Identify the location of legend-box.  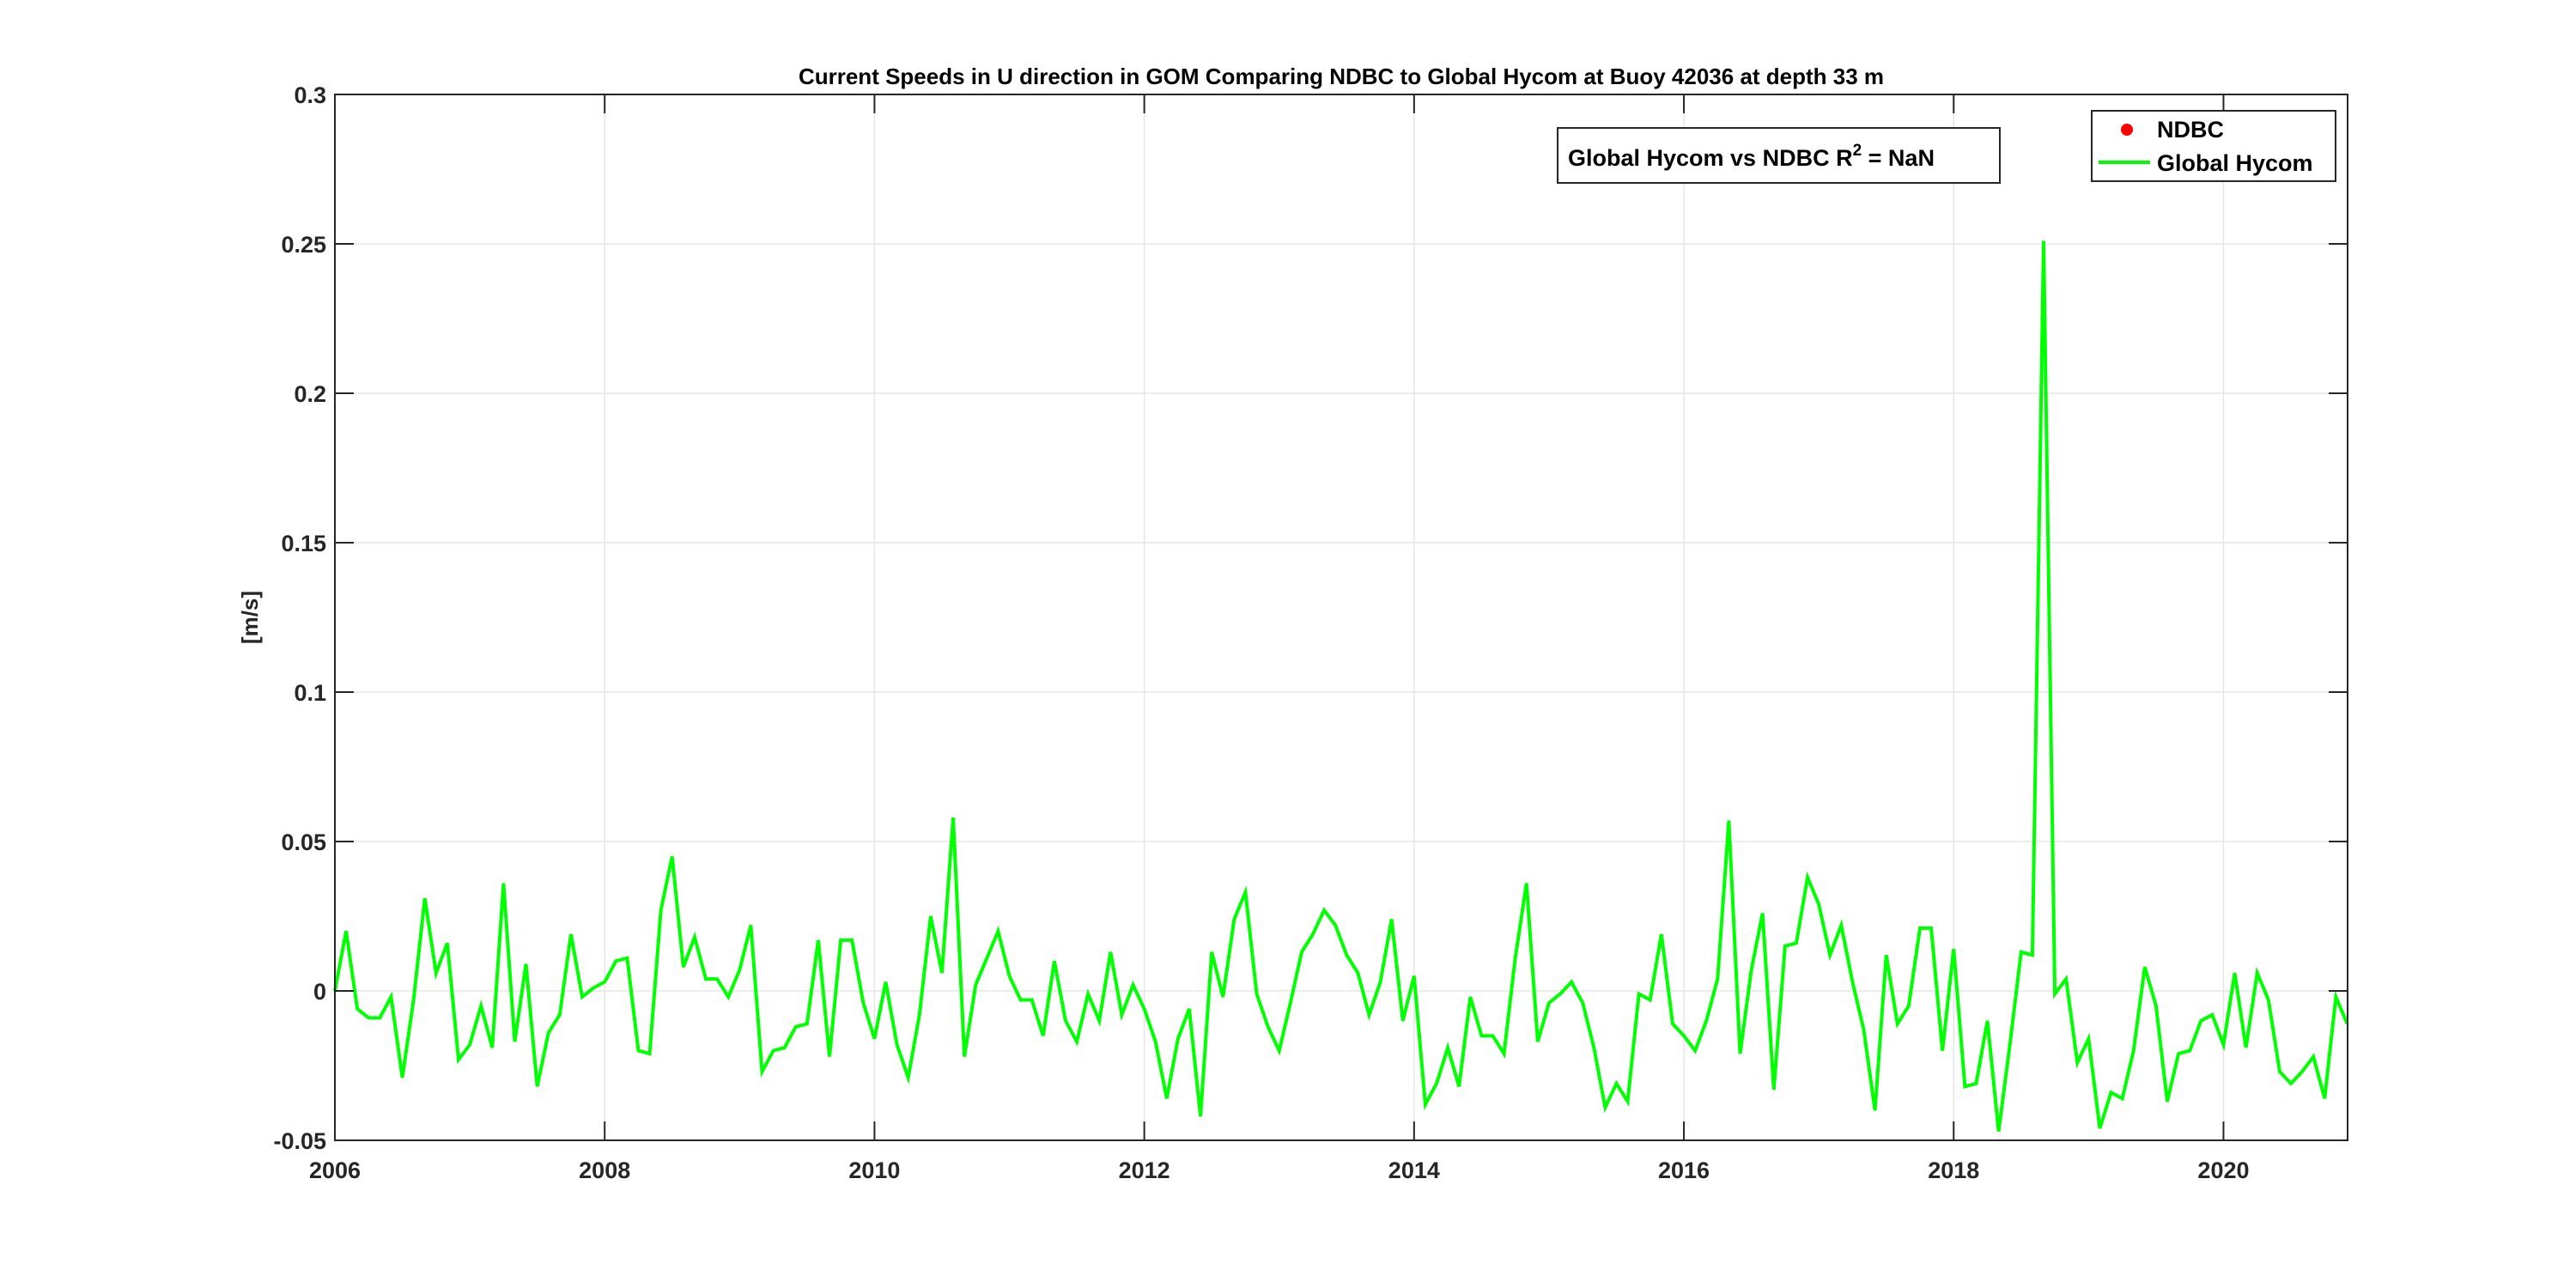
(2214, 146).